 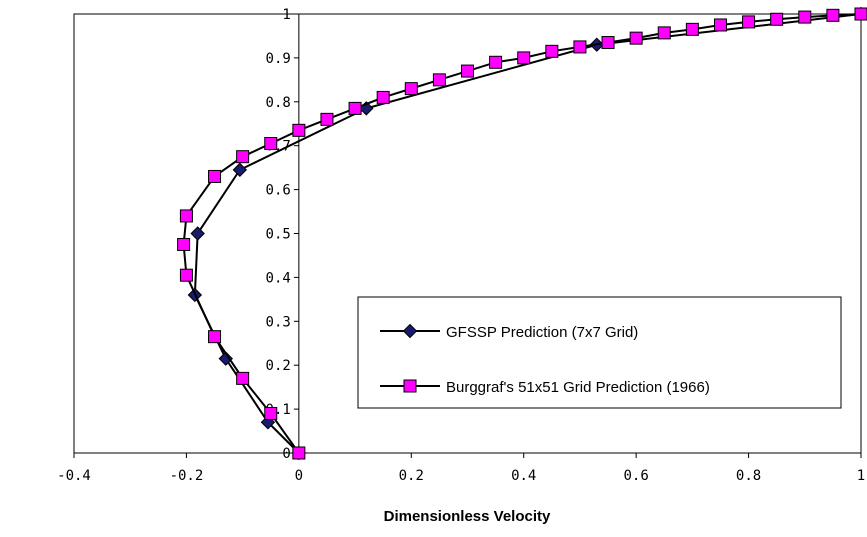 I want to click on x-tick-label: 0, so click(x=299, y=476).